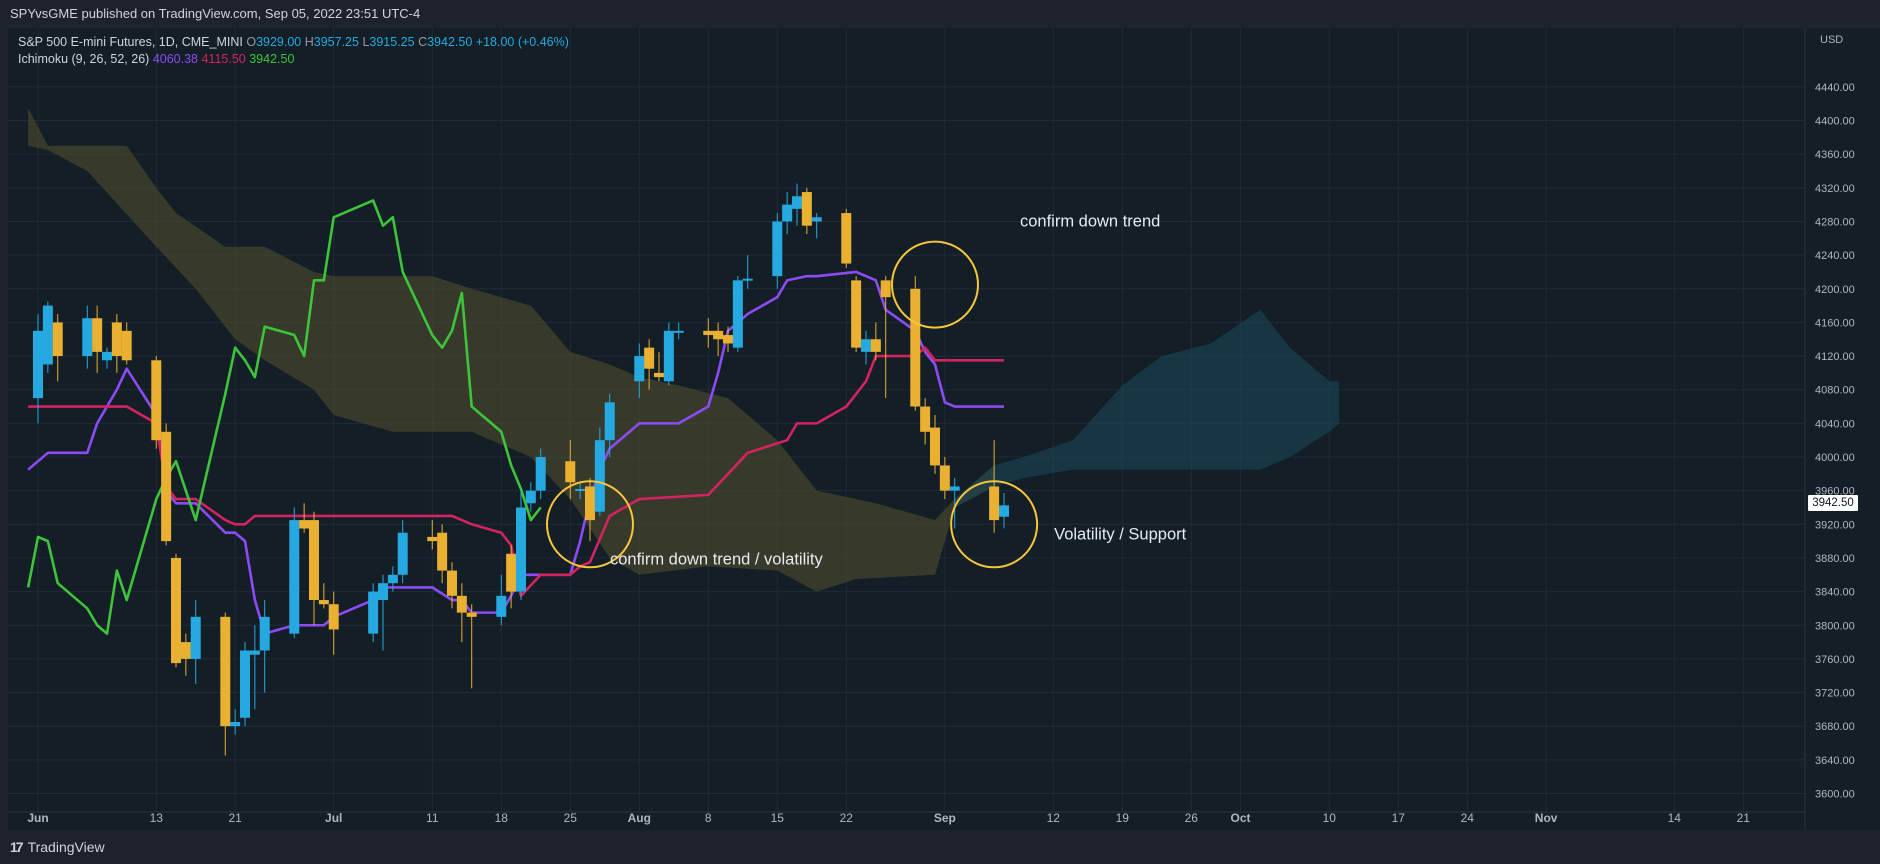  What do you see at coordinates (778, 818) in the screenshot?
I see `time-tick-label: 15` at bounding box center [778, 818].